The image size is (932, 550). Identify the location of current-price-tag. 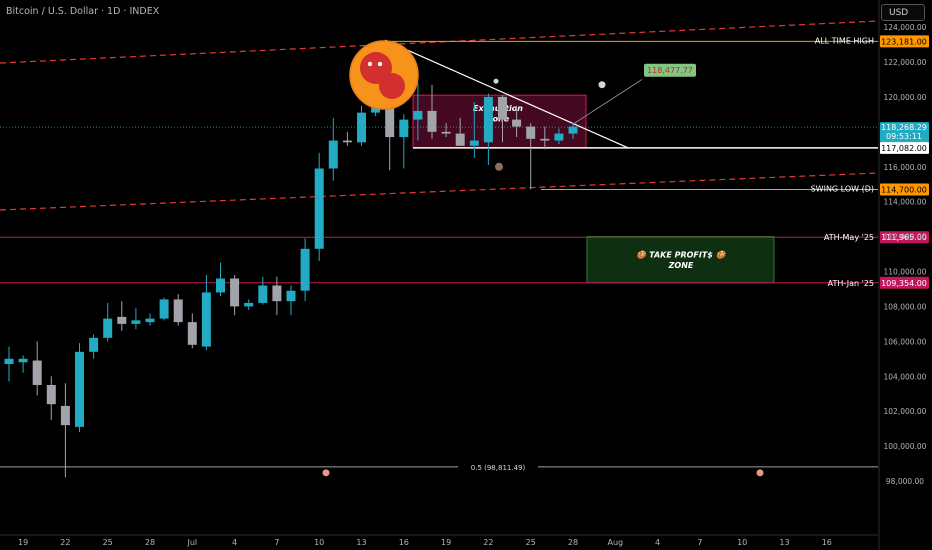
(904, 132).